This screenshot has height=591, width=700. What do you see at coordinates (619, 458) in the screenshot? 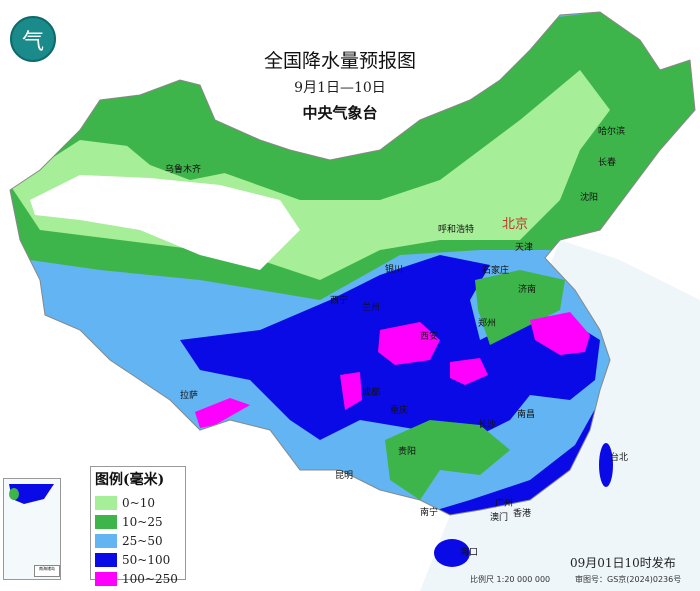
I see `city-label: 台北` at bounding box center [619, 458].